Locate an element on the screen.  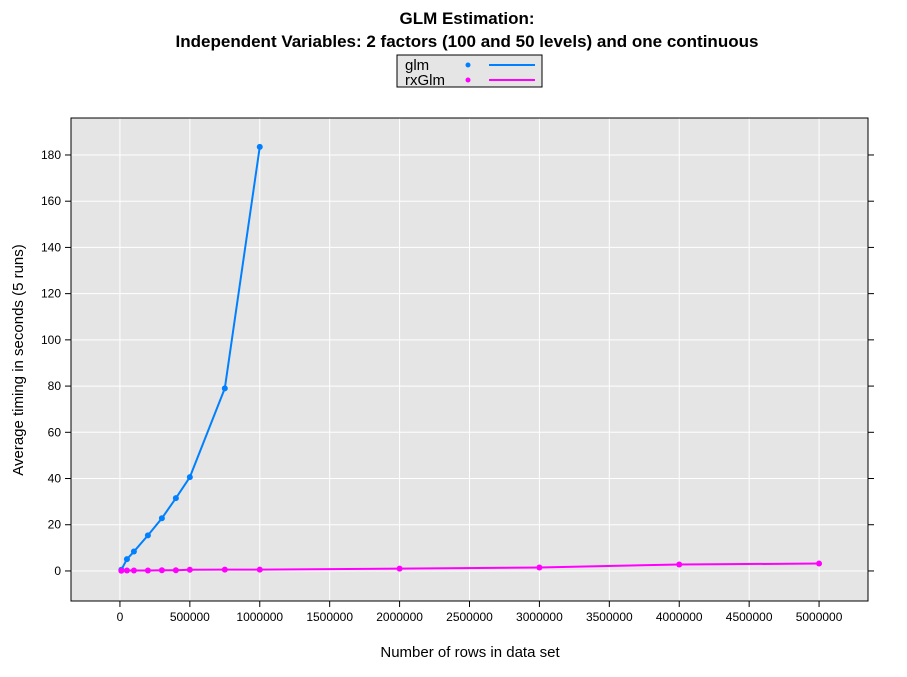
y-tick-label: 20 is located at coordinates (55, 525).